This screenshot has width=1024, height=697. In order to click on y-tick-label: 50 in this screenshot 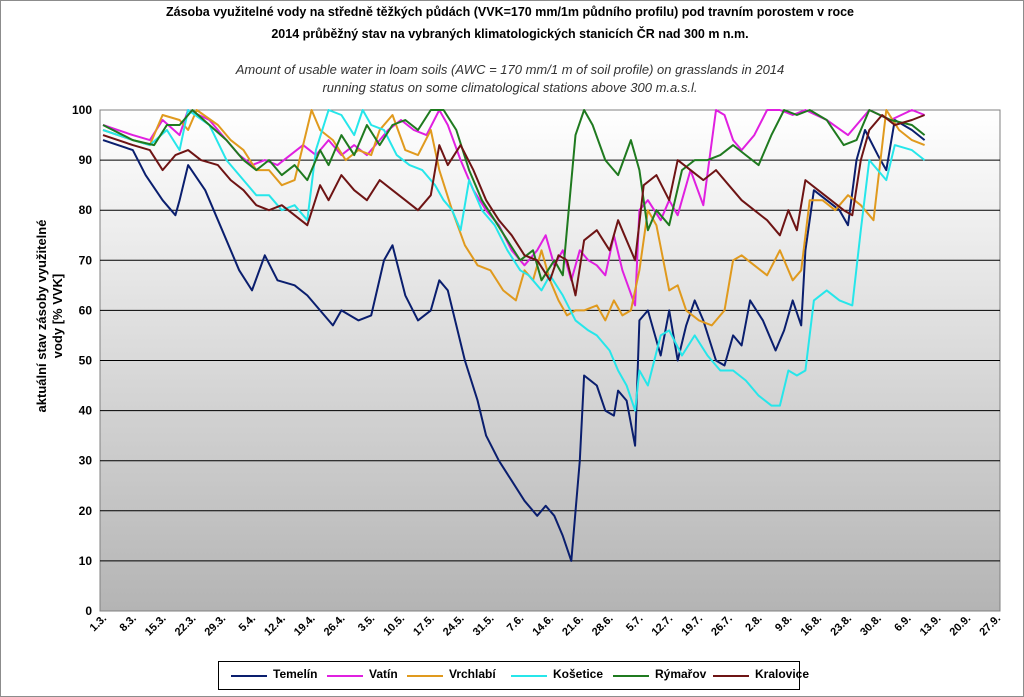, I will do `click(86, 361)`.